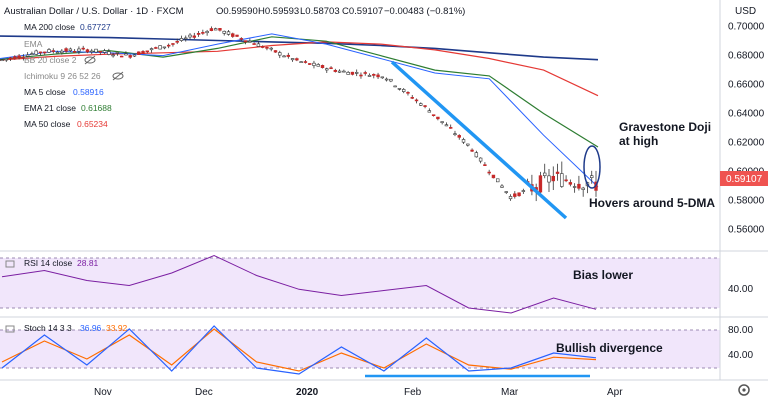 This screenshot has width=768, height=401. What do you see at coordinates (278, 11) in the screenshot?
I see `ohlc-high: H0.59593` at bounding box center [278, 11].